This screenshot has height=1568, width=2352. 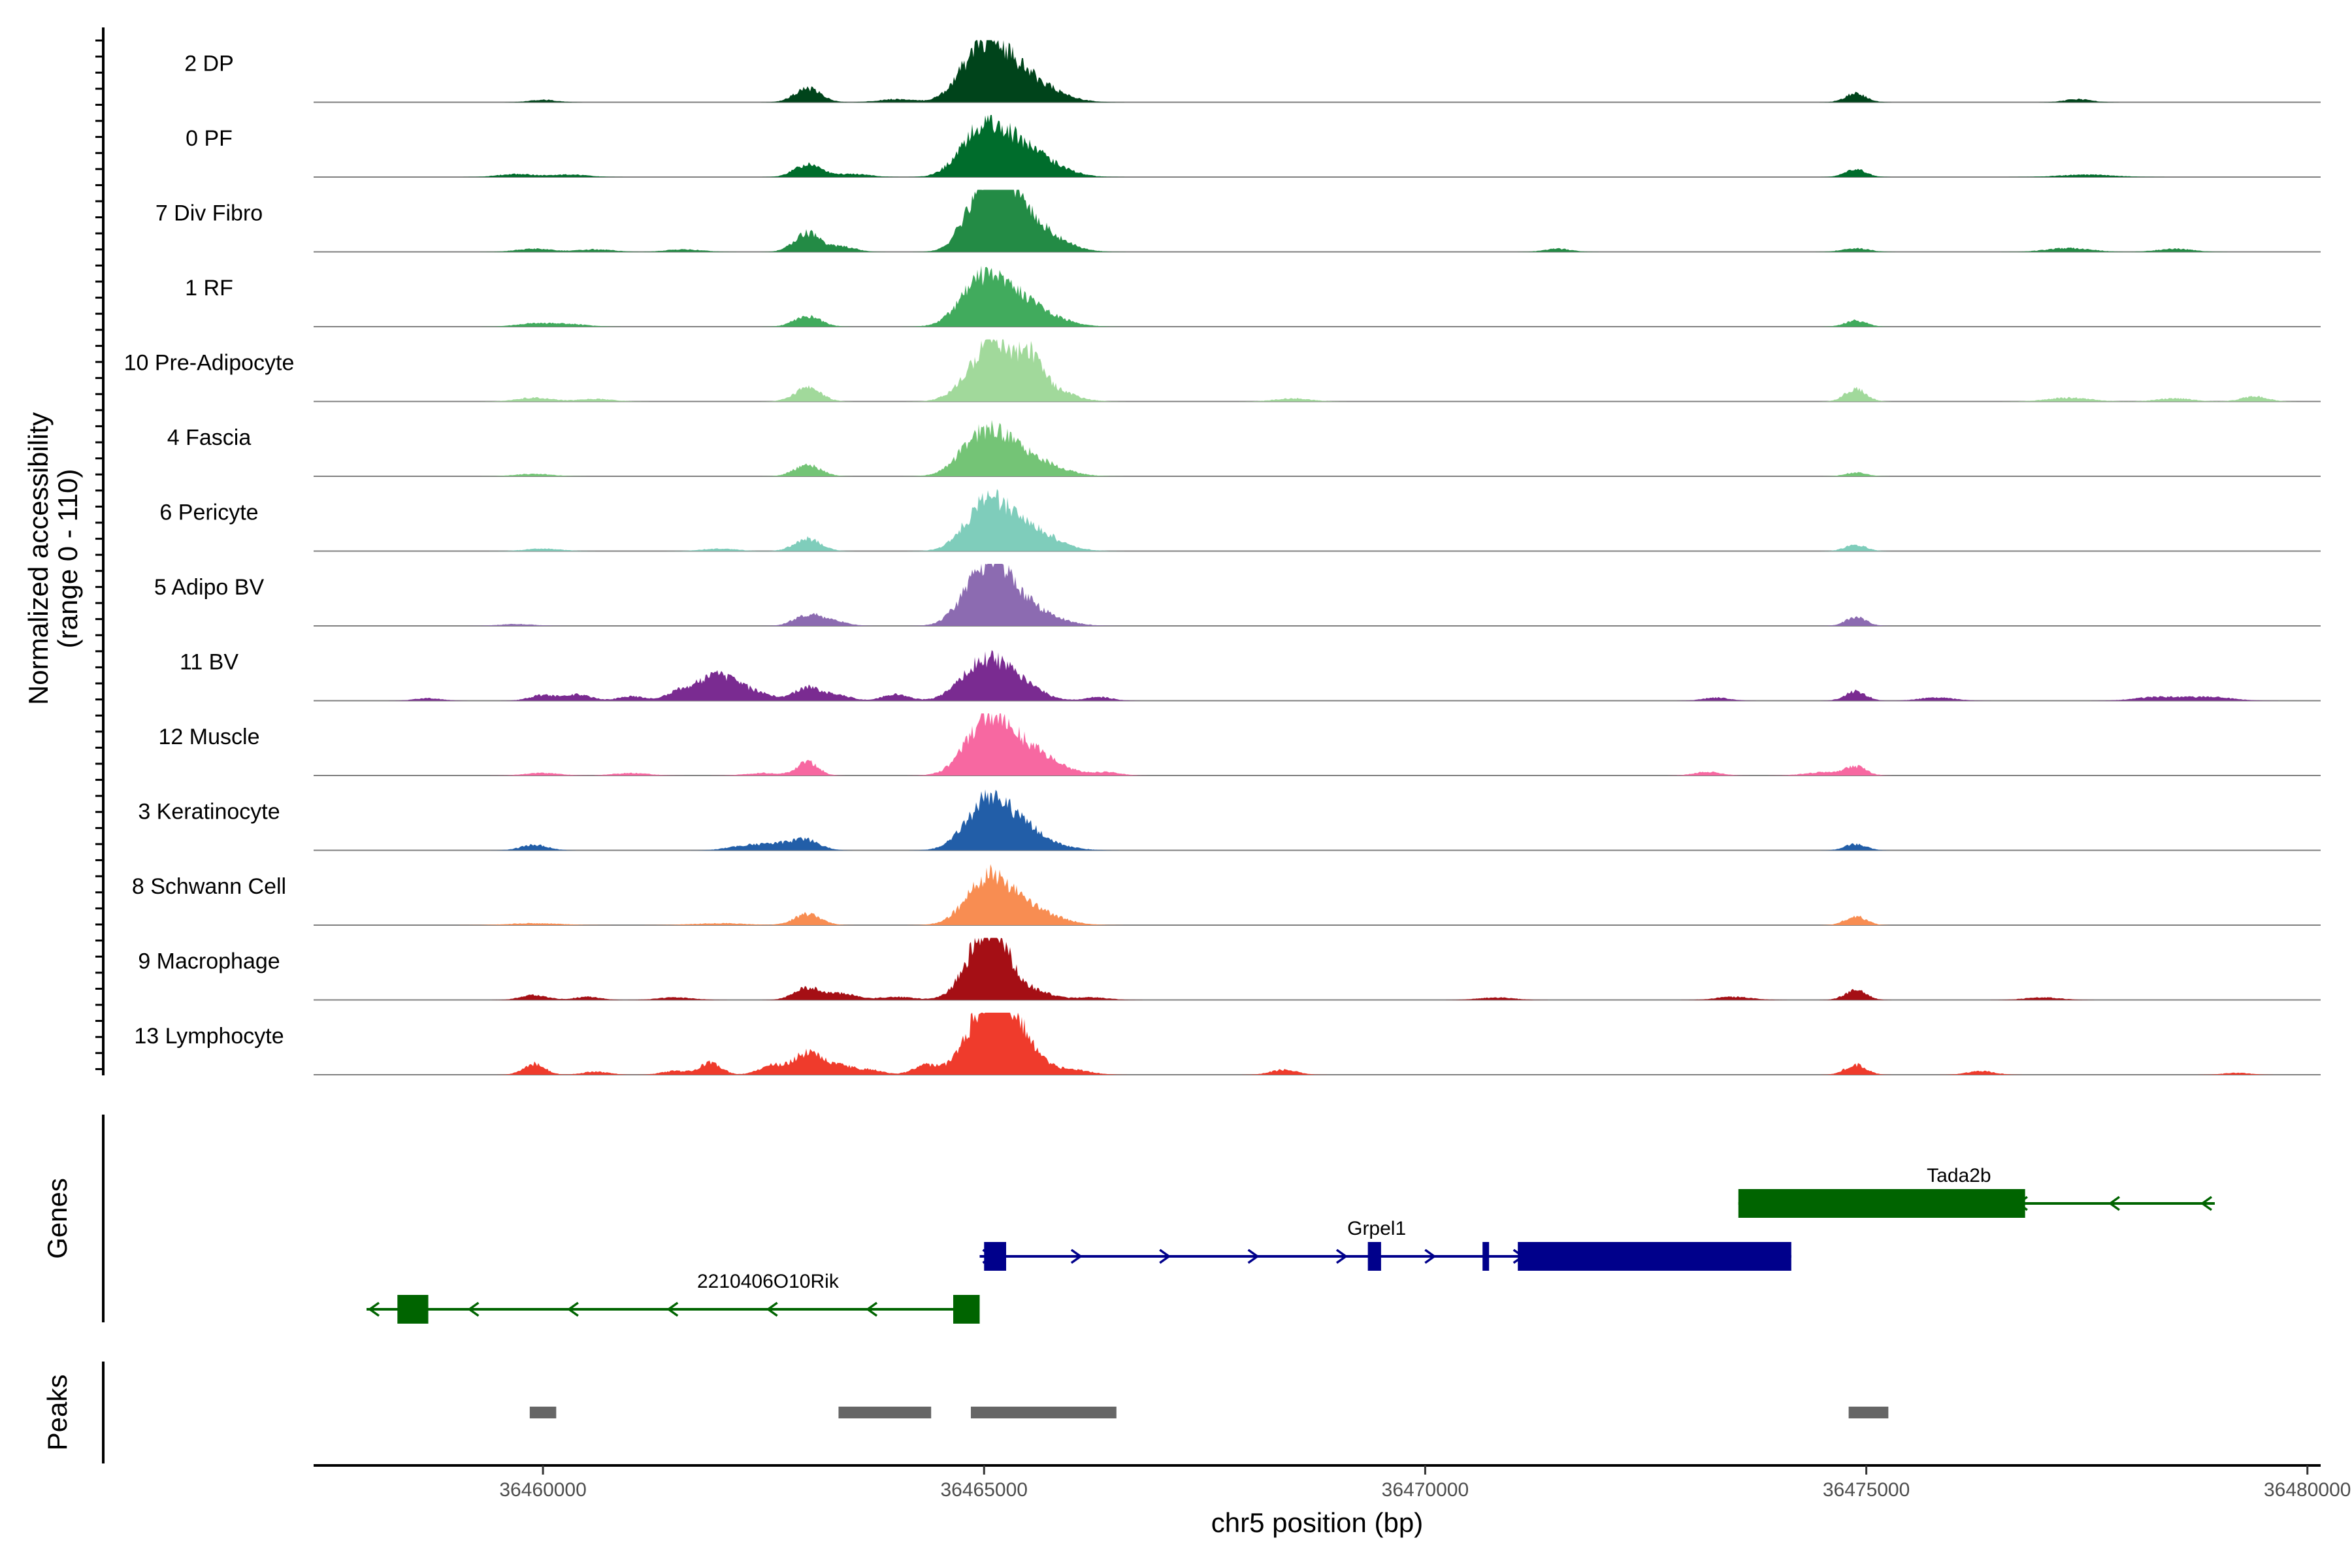 What do you see at coordinates (209, 138) in the screenshot?
I see `track-label: 0 PF` at bounding box center [209, 138].